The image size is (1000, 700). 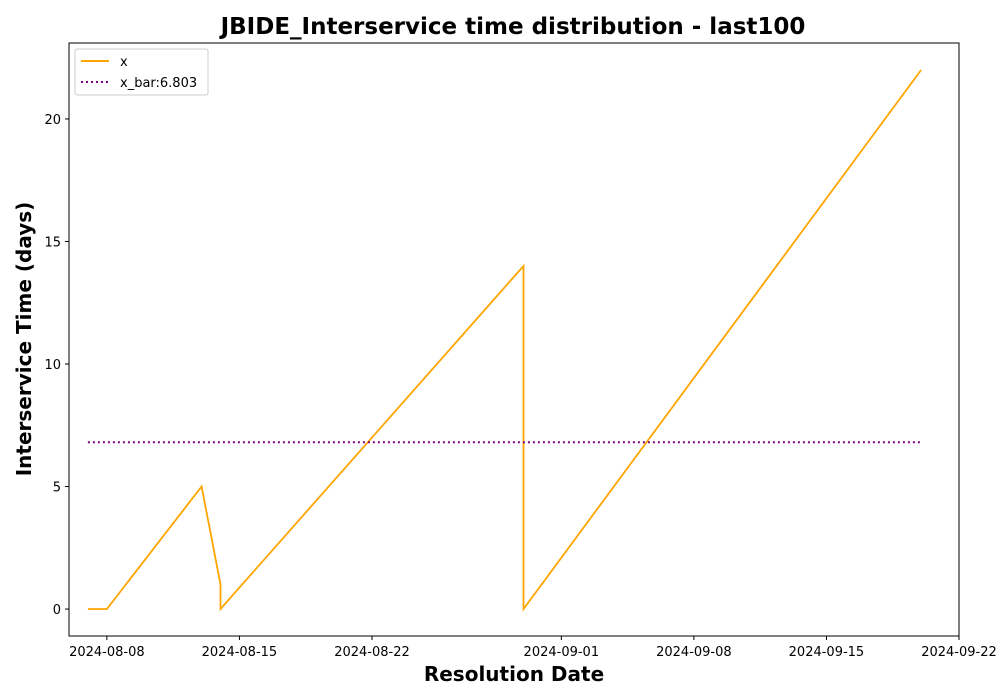 I want to click on x-tick-label: 2024-08-08, so click(x=107, y=652).